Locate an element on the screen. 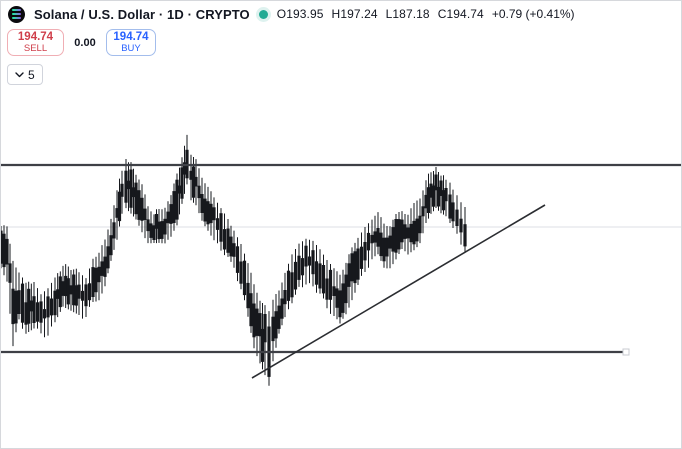 This screenshot has height=449, width=682. buy-price: 194.74 is located at coordinates (131, 37).